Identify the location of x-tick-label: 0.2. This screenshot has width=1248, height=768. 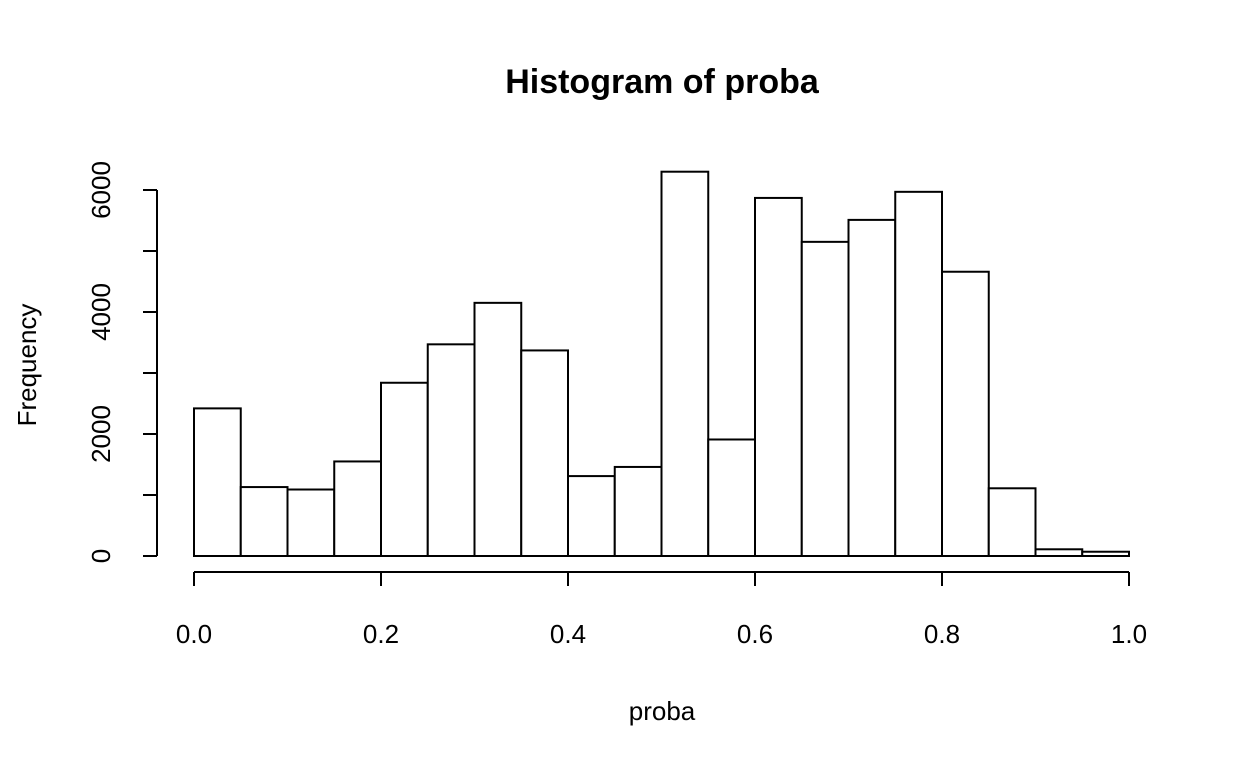
(381, 634).